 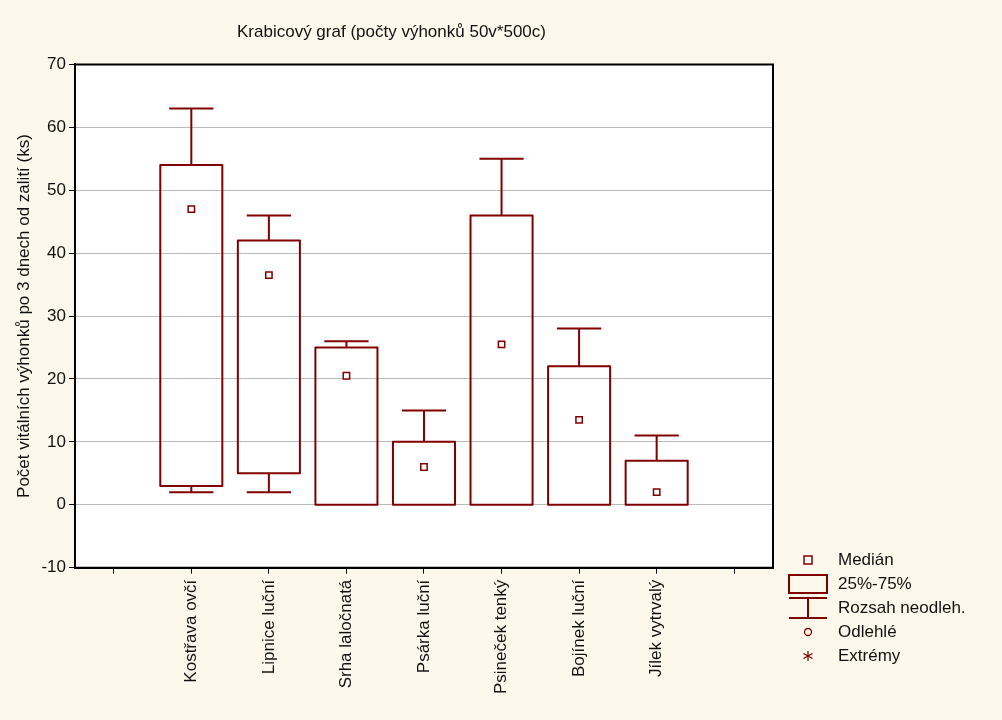 I want to click on x-tick-label: Psárka luční, so click(x=423, y=626).